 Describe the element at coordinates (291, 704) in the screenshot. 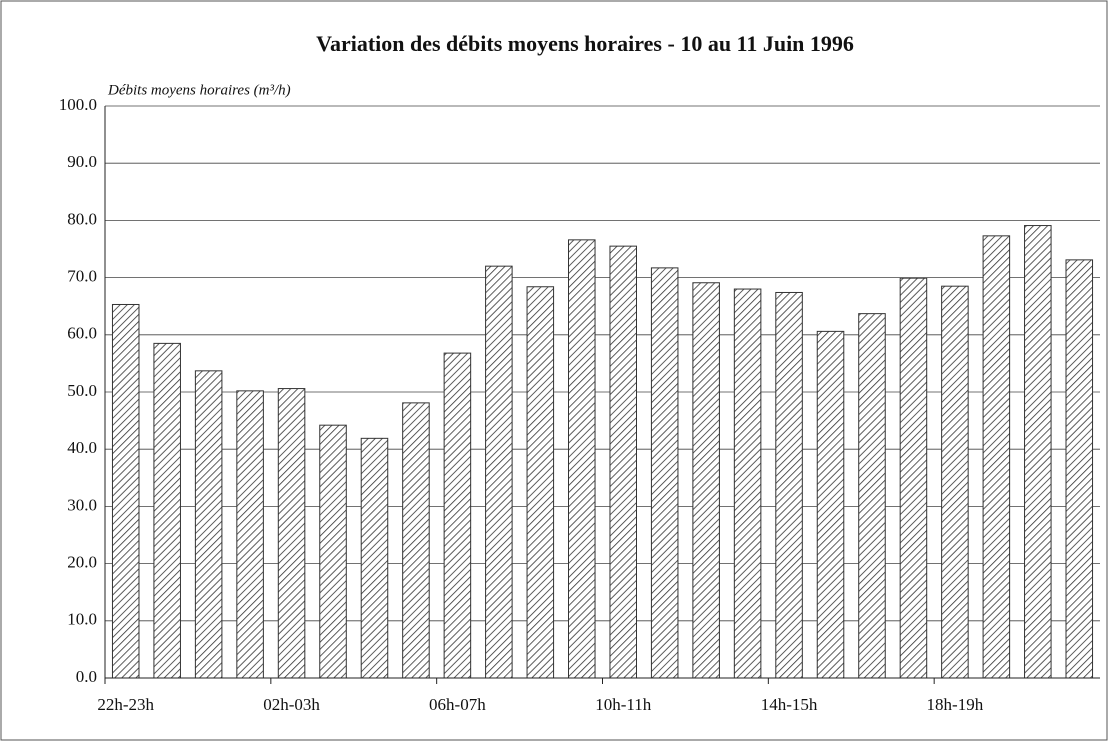

I see `x-tick-label: 02h-03h` at that location.